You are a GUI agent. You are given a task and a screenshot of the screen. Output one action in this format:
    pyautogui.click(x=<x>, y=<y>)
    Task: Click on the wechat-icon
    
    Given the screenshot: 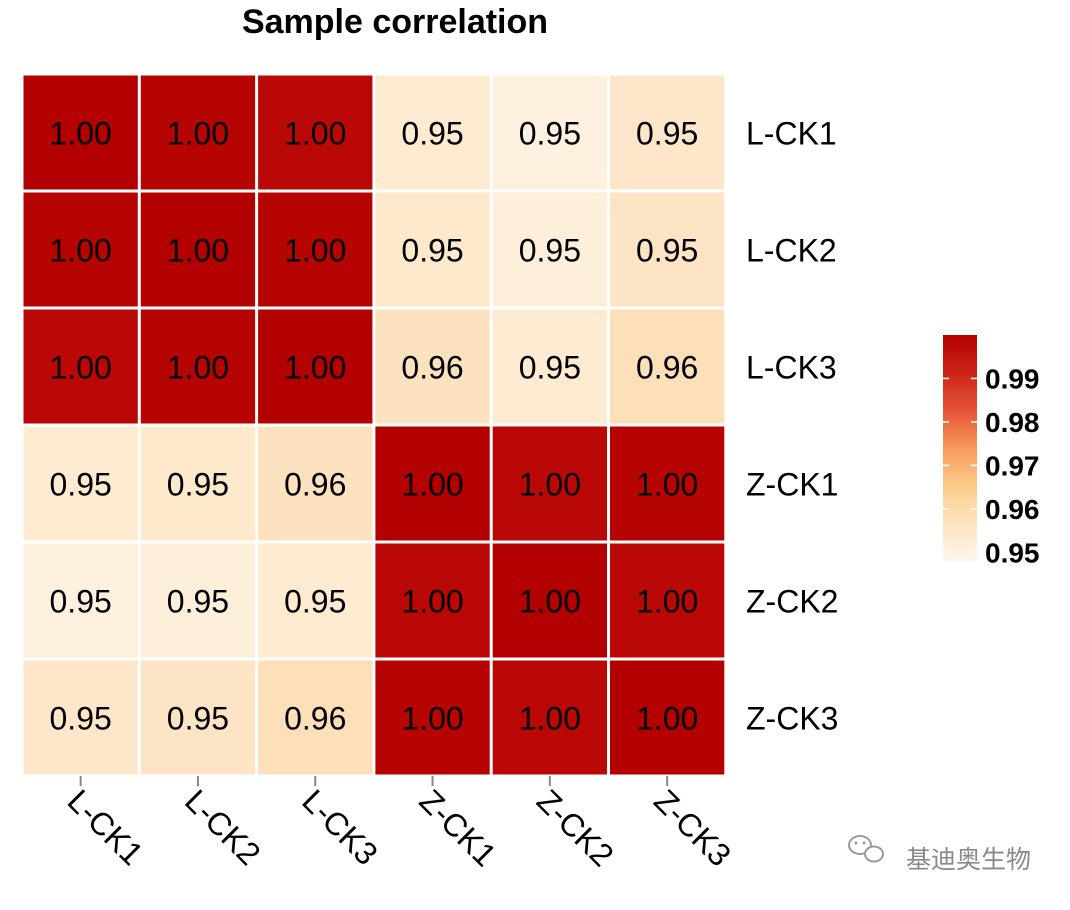 What is the action you would take?
    pyautogui.click(x=866, y=849)
    